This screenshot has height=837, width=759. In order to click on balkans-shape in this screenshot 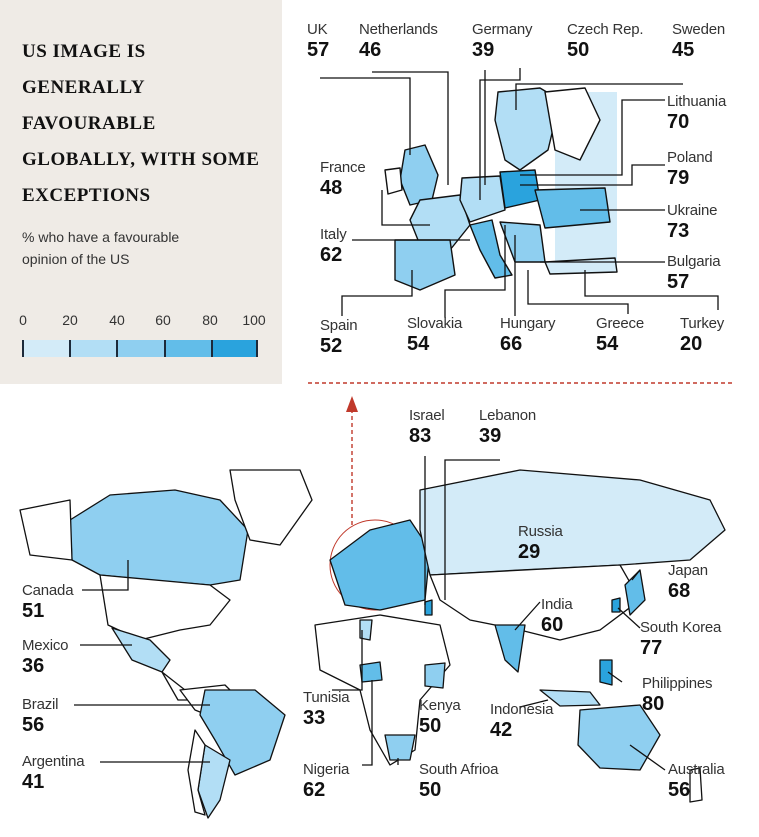, I will do `click(522, 242)`.